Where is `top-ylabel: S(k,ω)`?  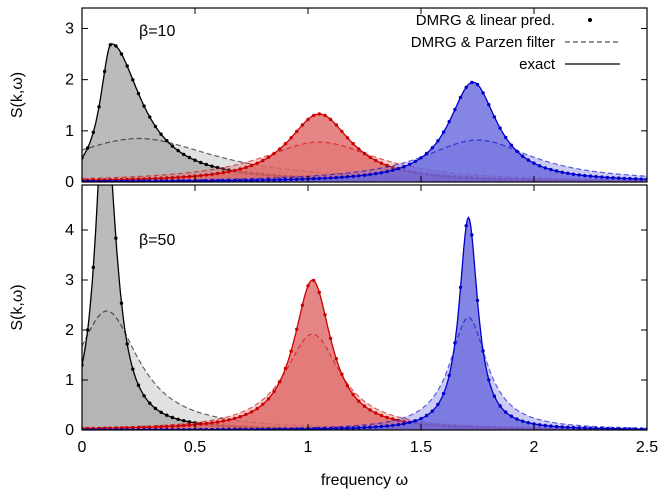
top-ylabel: S(k,ω) is located at coordinates (17, 95).